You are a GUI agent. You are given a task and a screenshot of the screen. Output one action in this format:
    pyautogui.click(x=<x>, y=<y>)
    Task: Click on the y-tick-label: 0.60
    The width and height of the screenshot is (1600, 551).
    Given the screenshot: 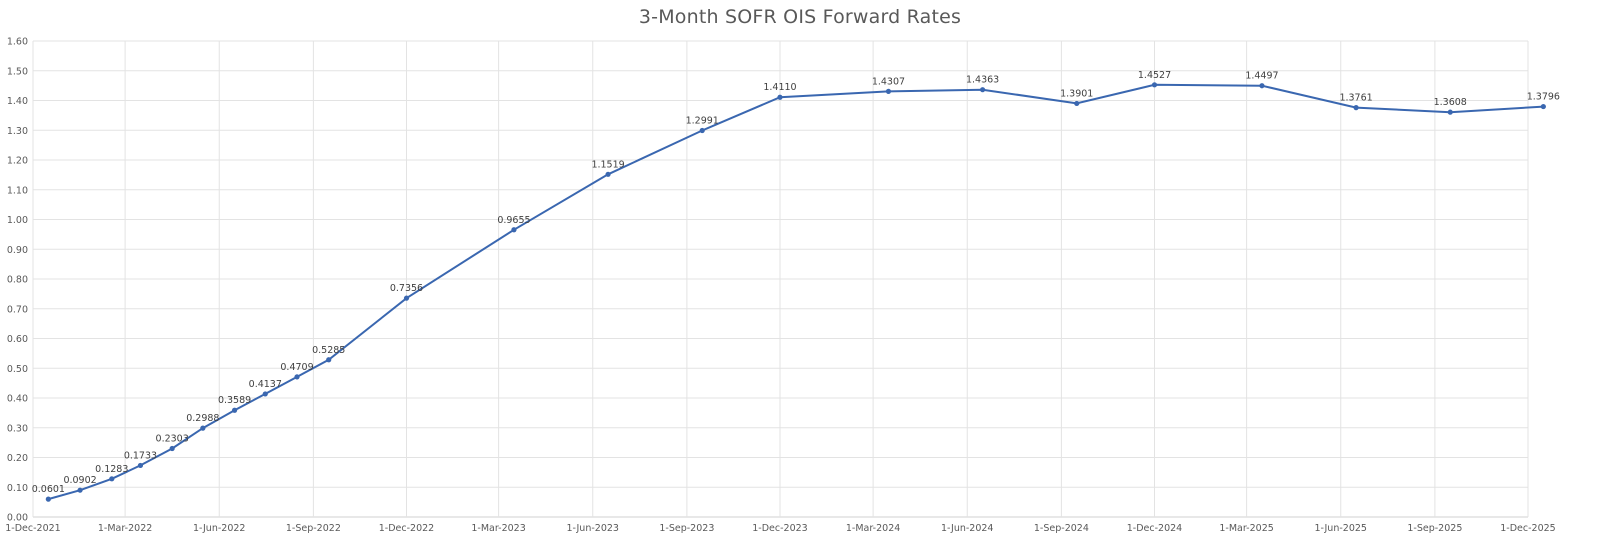 What is the action you would take?
    pyautogui.click(x=17, y=339)
    